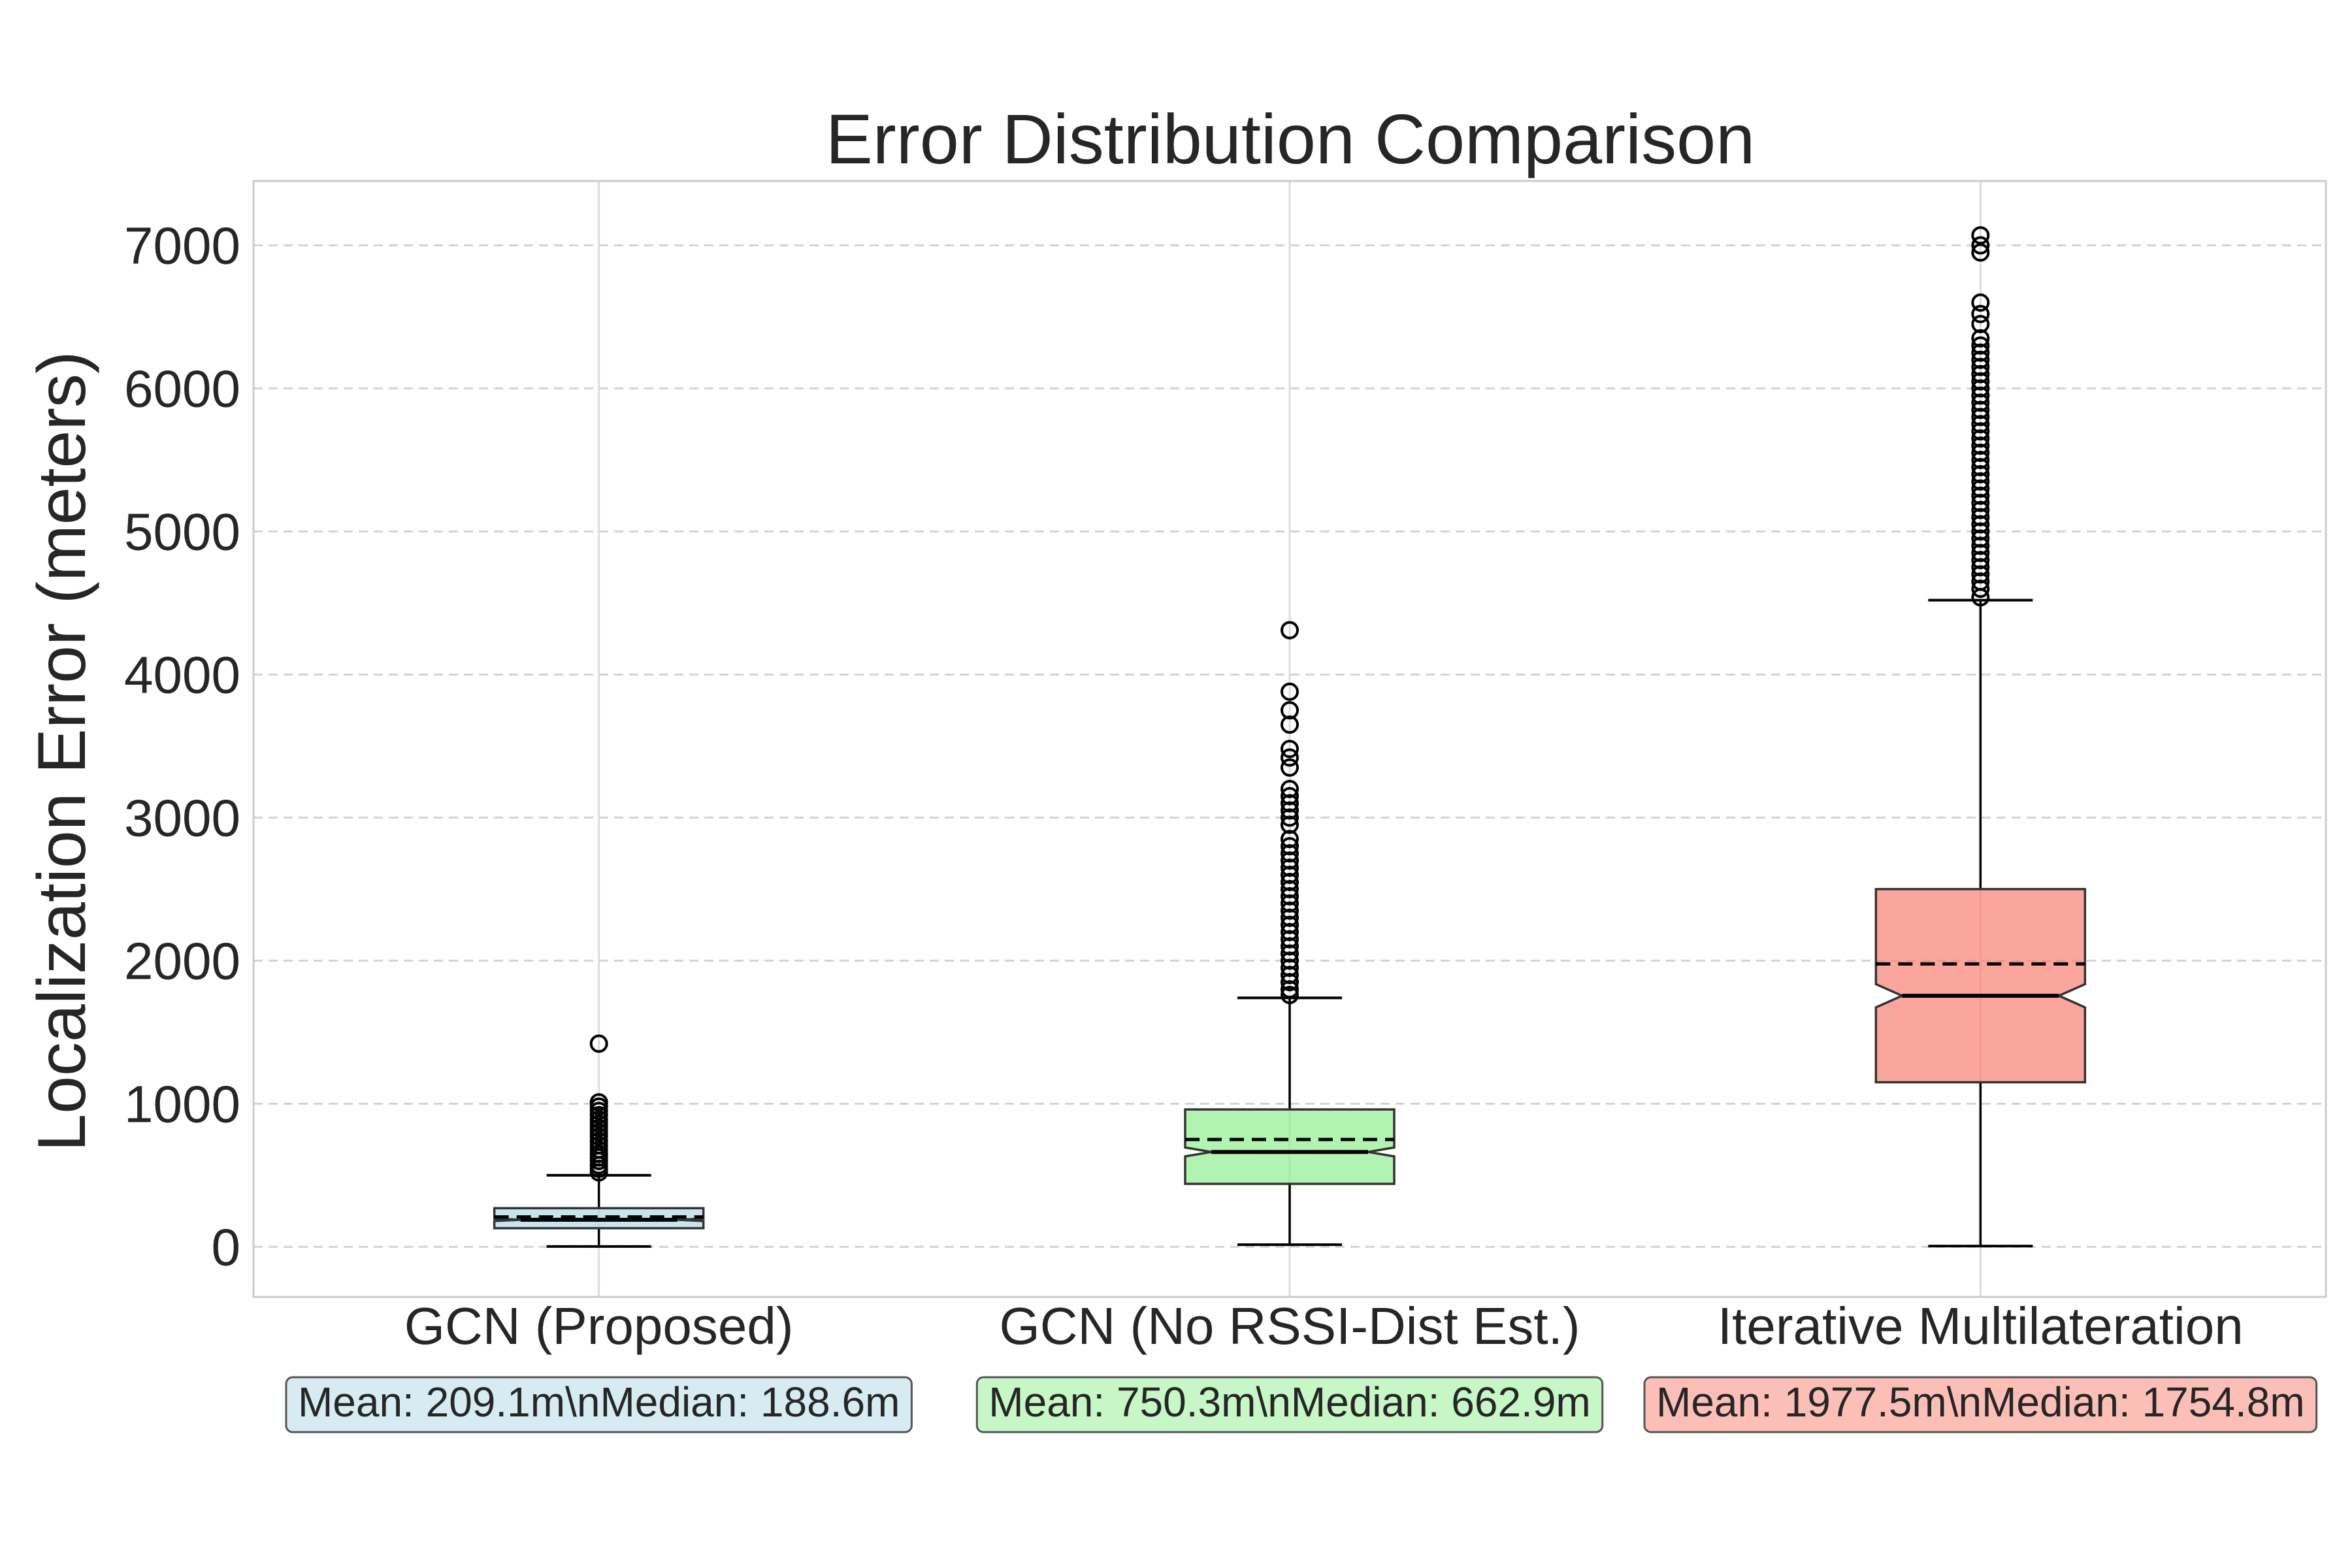  What do you see at coordinates (182, 389) in the screenshot?
I see `y-tick-label: 6000` at bounding box center [182, 389].